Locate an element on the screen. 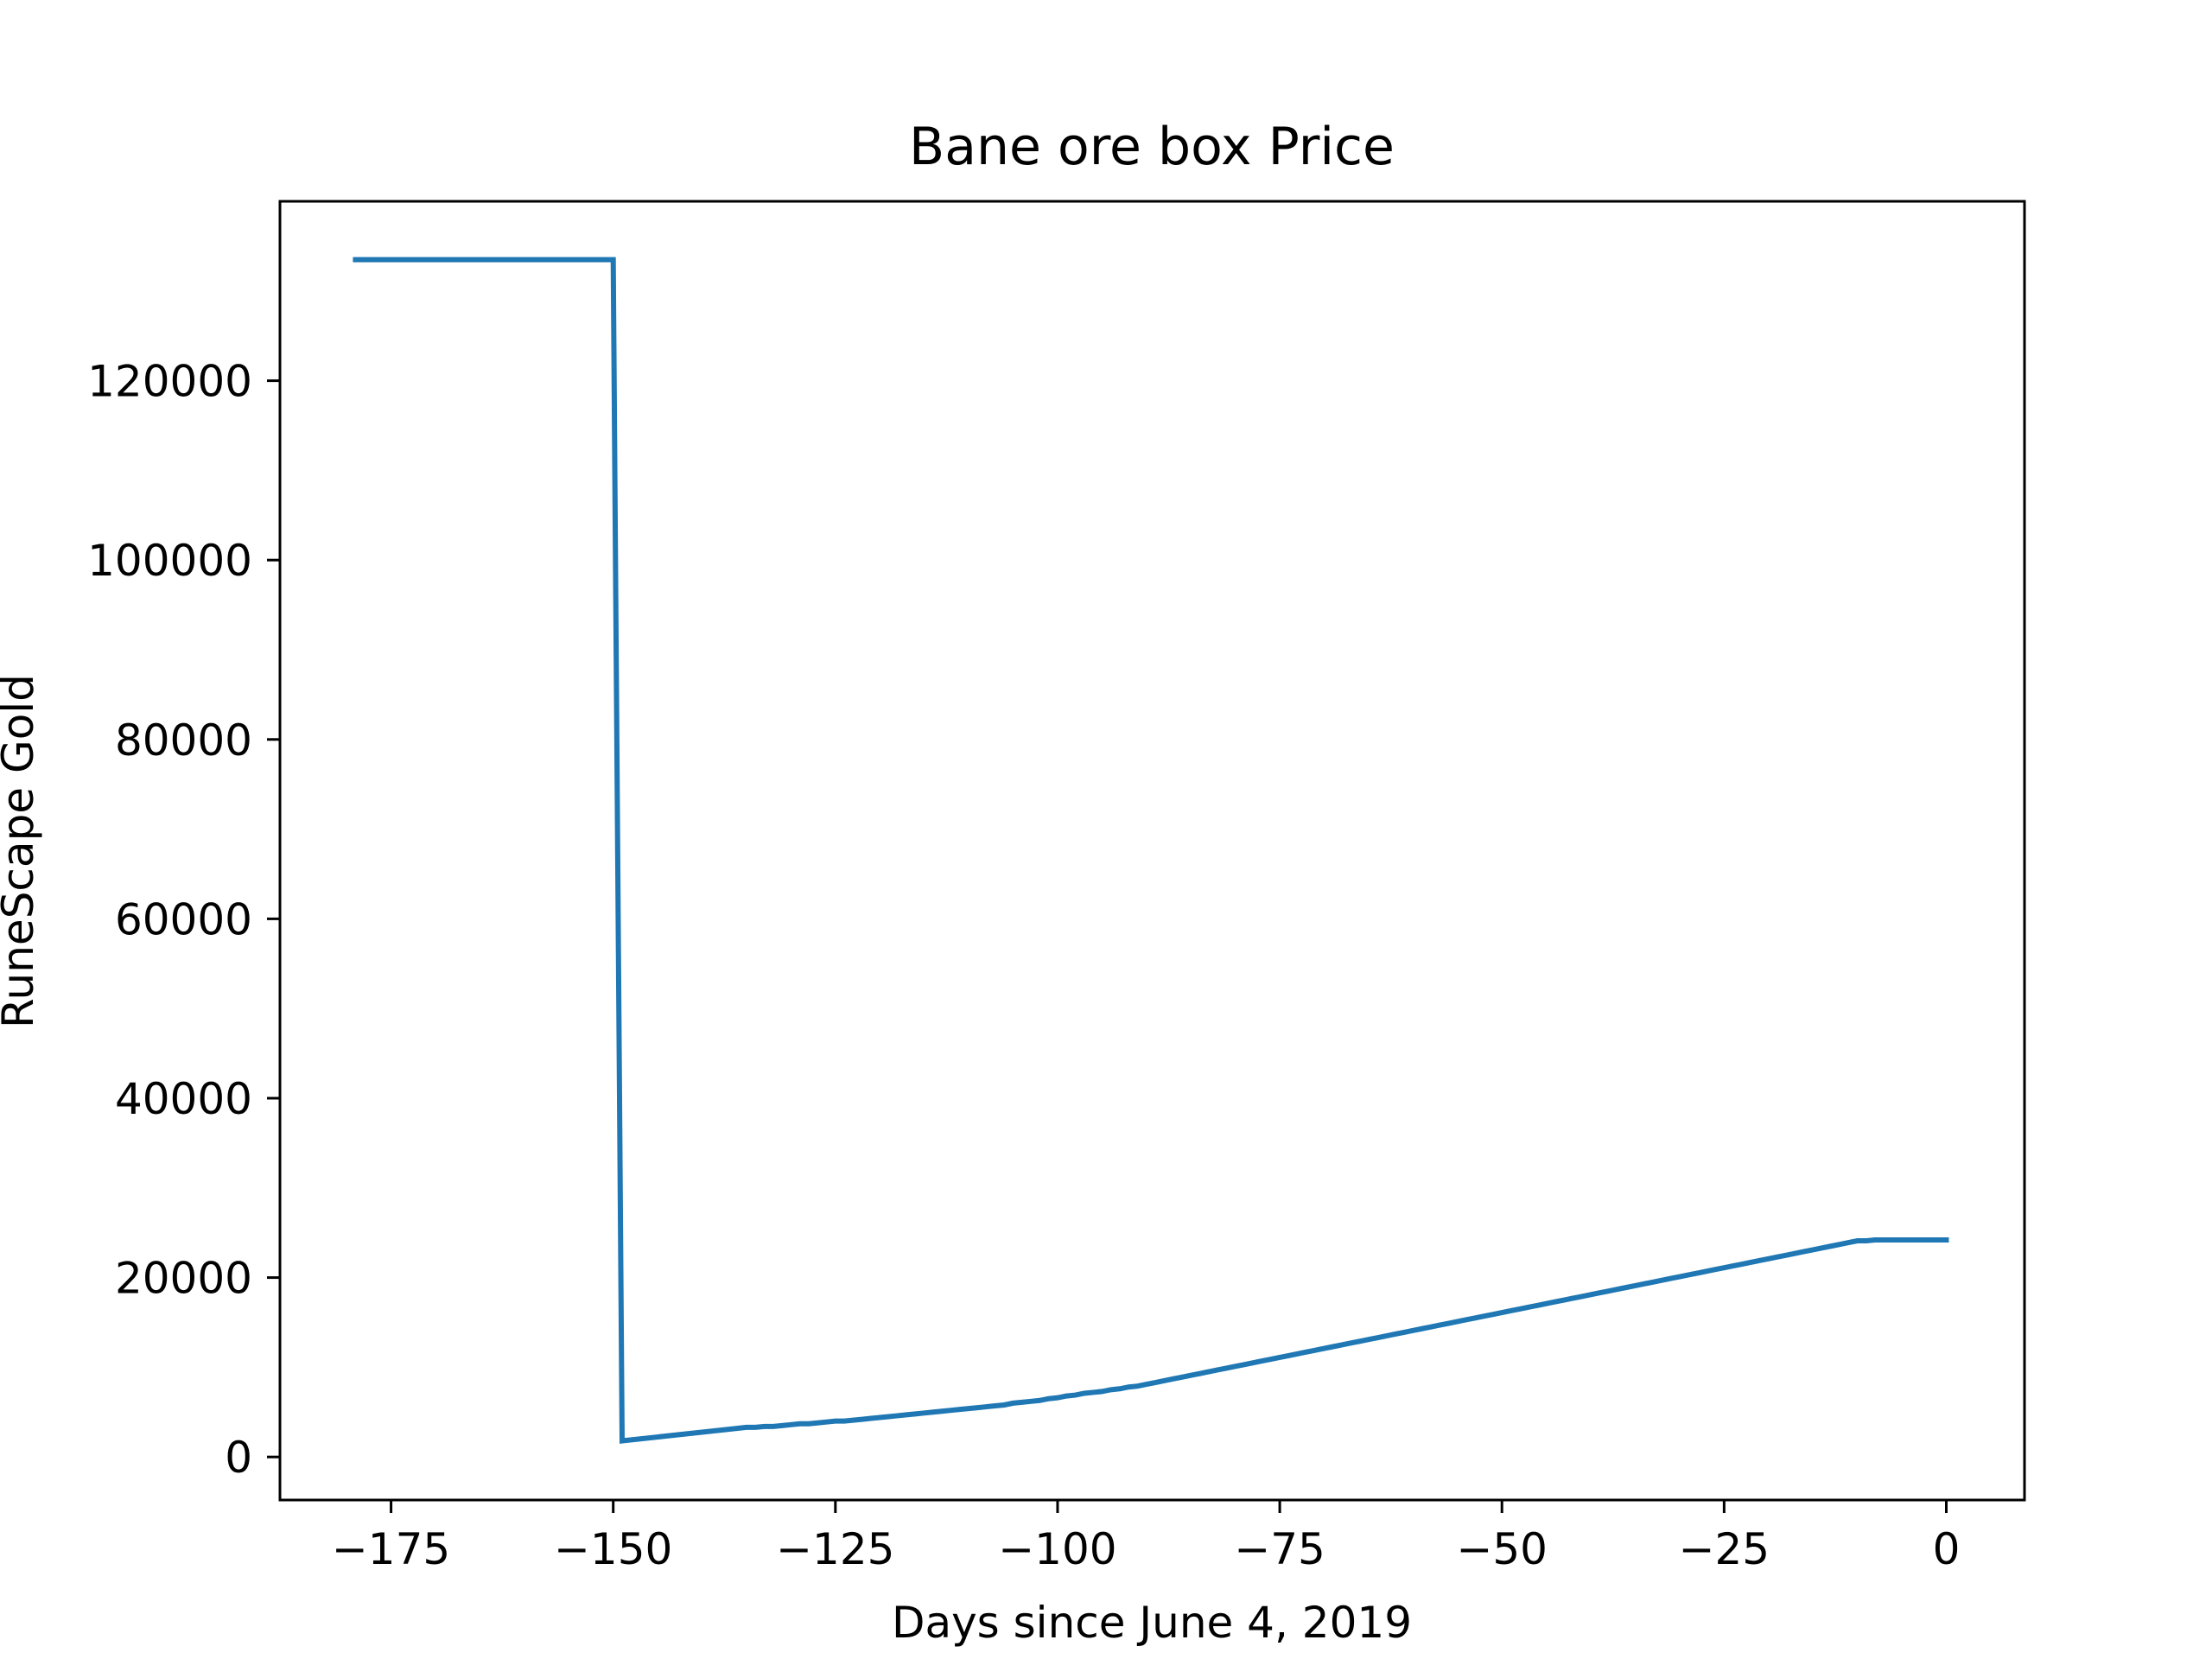 The image size is (2212, 1659). y-tick-label: 100000 is located at coordinates (169, 561).